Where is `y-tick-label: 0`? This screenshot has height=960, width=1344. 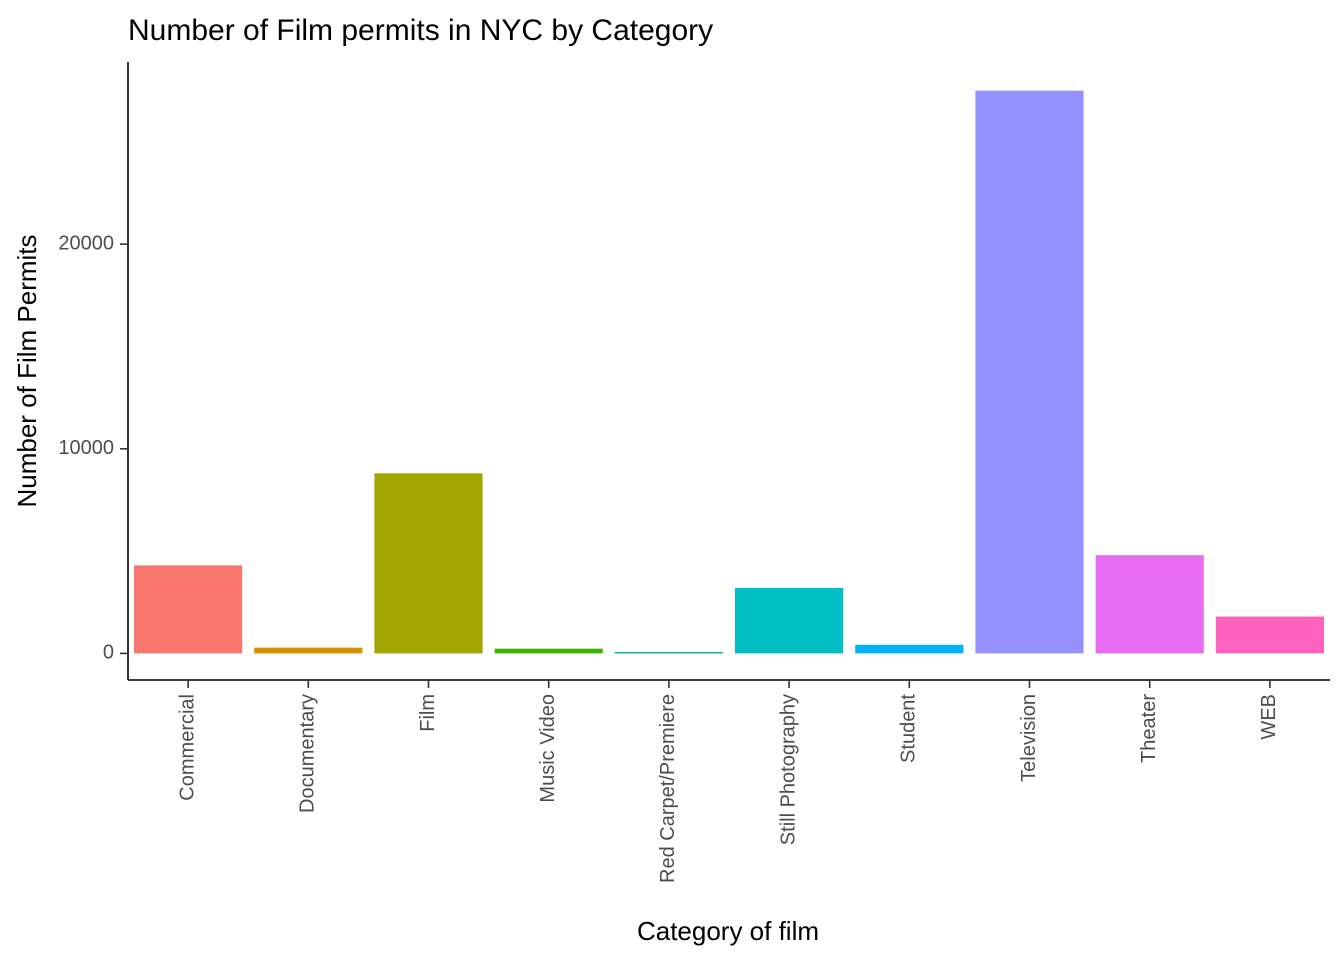
y-tick-label: 0 is located at coordinates (108, 653).